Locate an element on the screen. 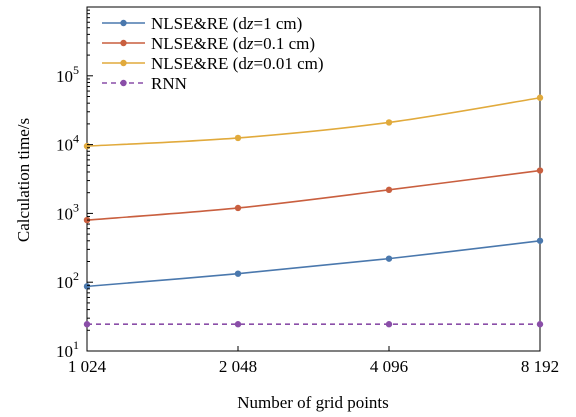 This screenshot has width=576, height=417. y-tick-exponent: 1 is located at coordinates (76, 345).